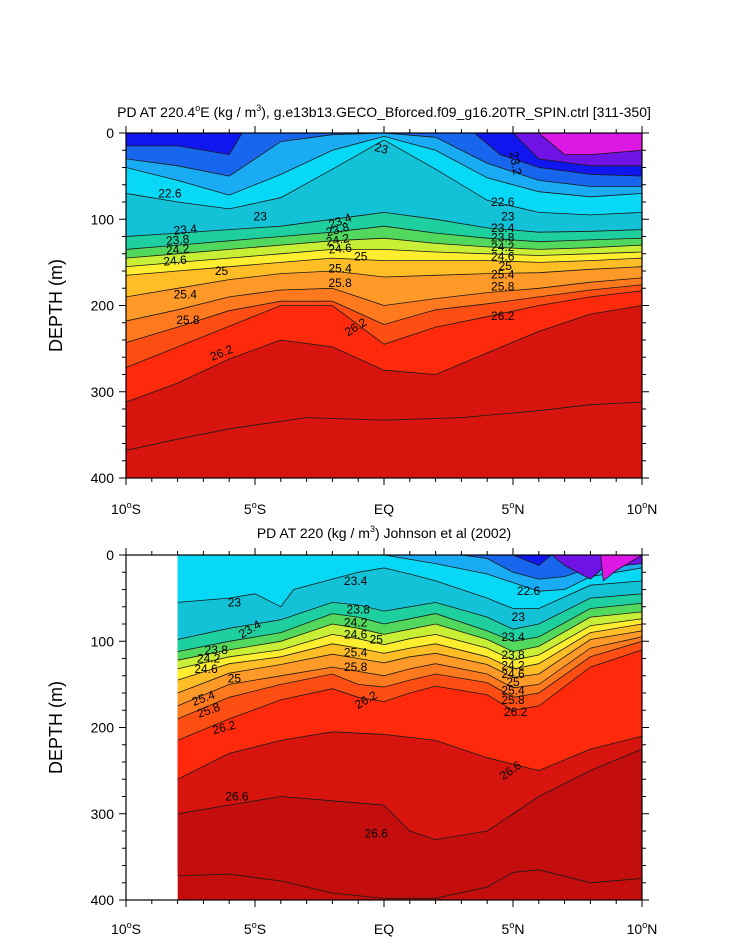  Describe the element at coordinates (170, 193) in the screenshot. I see `contour-label: 22.6` at that location.